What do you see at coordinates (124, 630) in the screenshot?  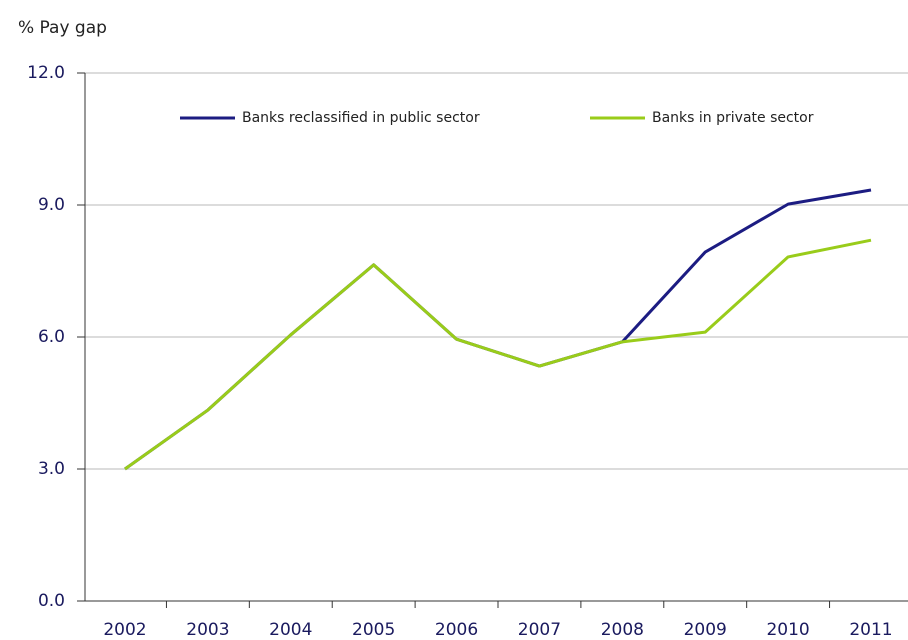 I see `x-tick-label: 2002` at bounding box center [124, 630].